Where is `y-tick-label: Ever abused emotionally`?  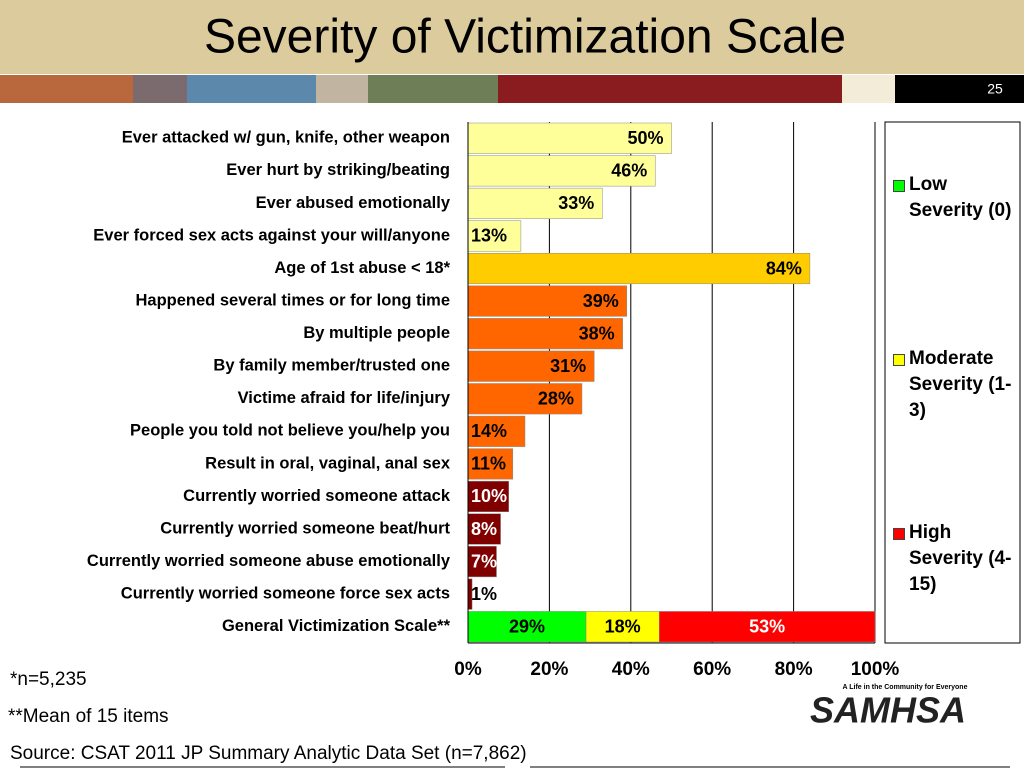
y-tick-label: Ever abused emotionally is located at coordinates (353, 203).